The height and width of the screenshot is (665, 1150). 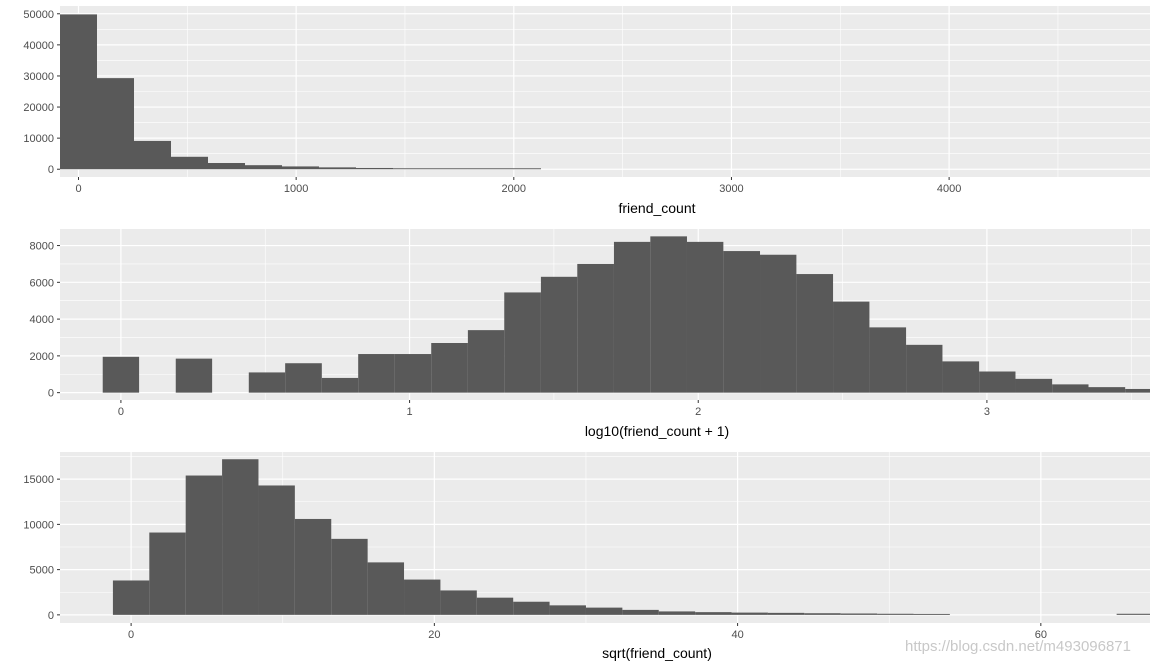 I want to click on x-tick-label: 20, so click(x=434, y=635).